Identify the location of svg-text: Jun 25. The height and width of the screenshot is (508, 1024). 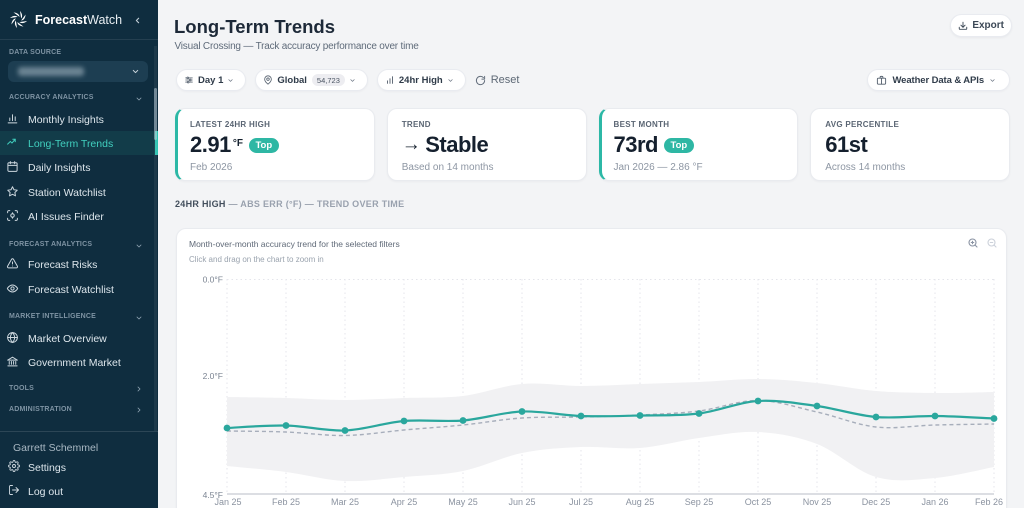
(521, 502).